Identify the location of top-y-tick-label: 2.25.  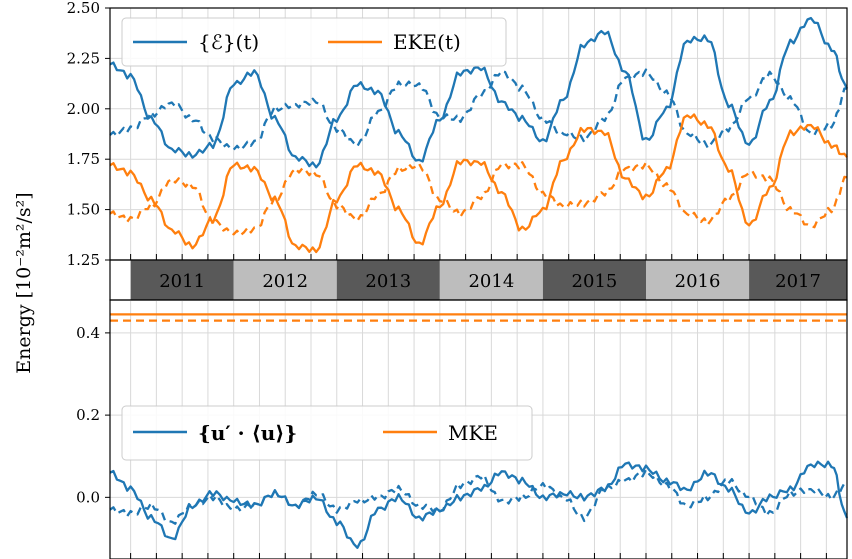
(83, 58).